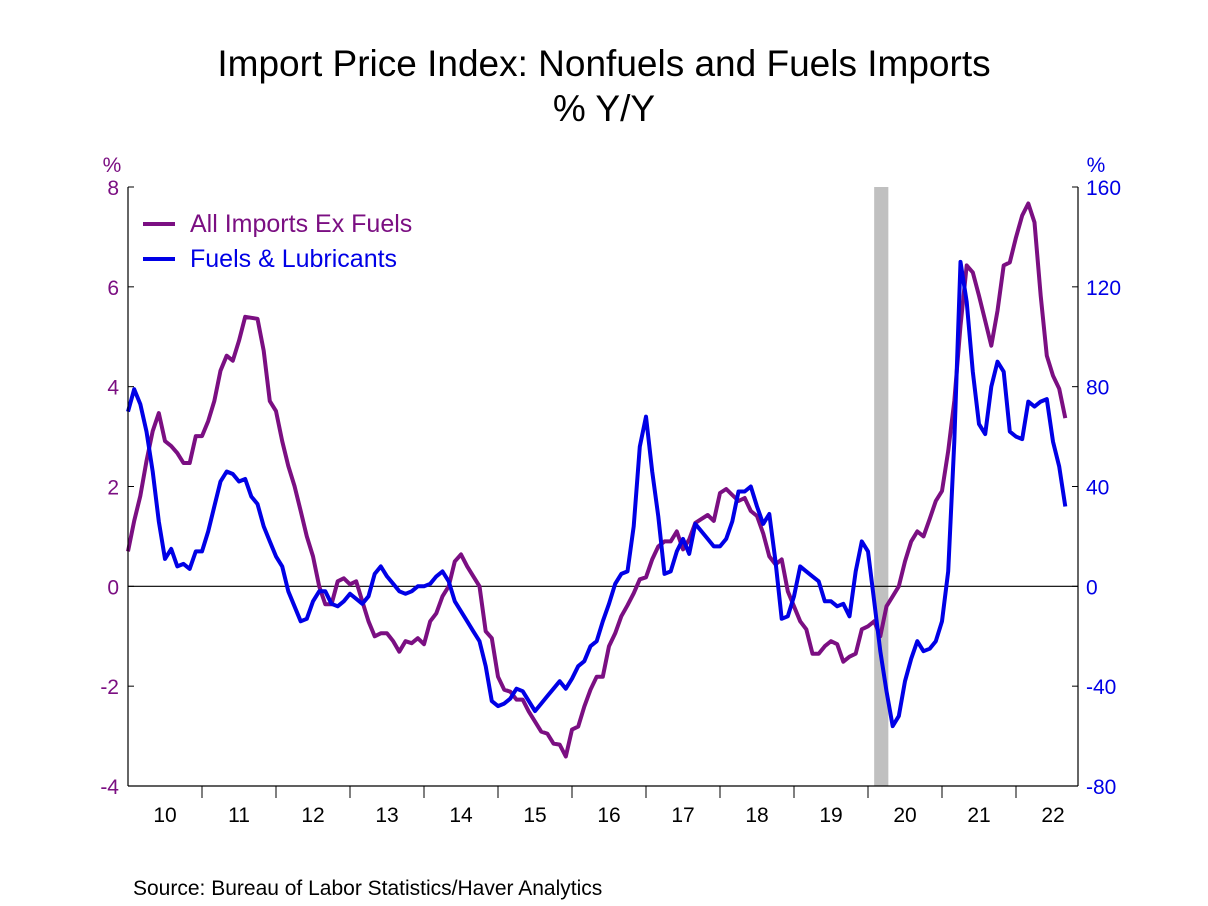  I want to click on chart-subtitle: % Y/Y, so click(604, 108).